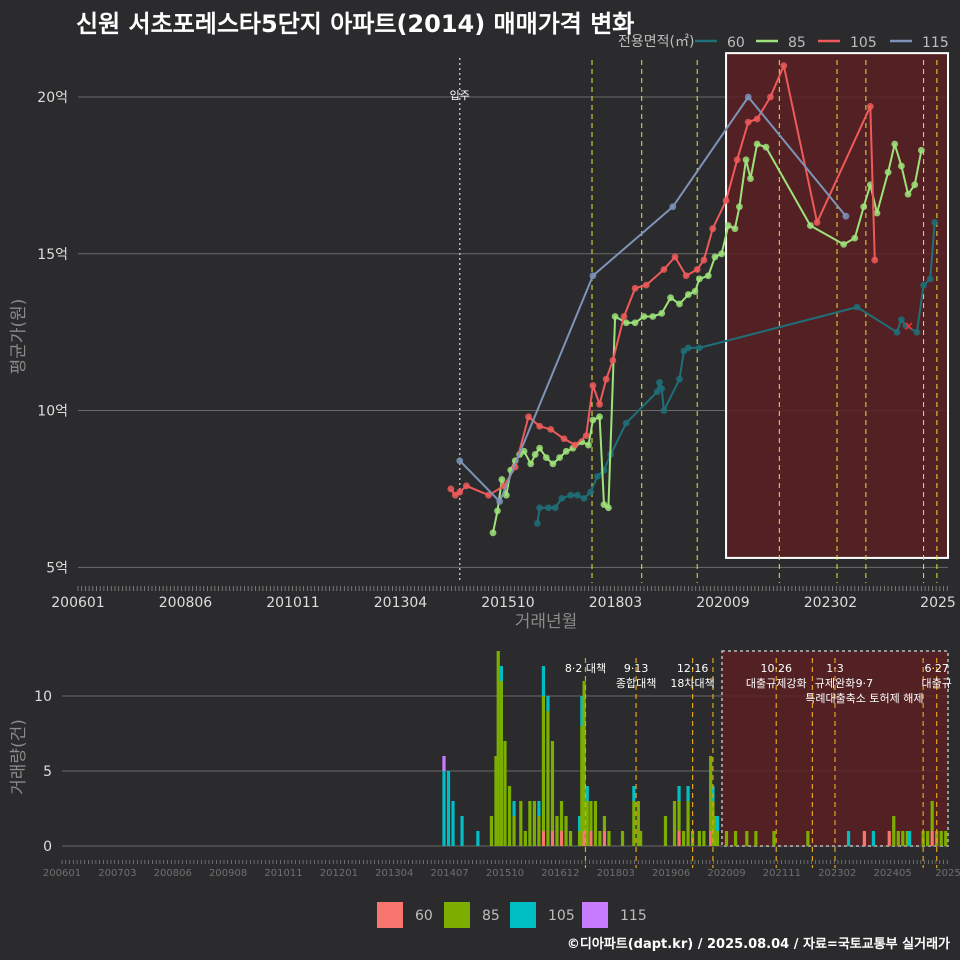 The height and width of the screenshot is (960, 960). What do you see at coordinates (560, 873) in the screenshot?
I see `volume-x-tick-label: 201612` at bounding box center [560, 873].